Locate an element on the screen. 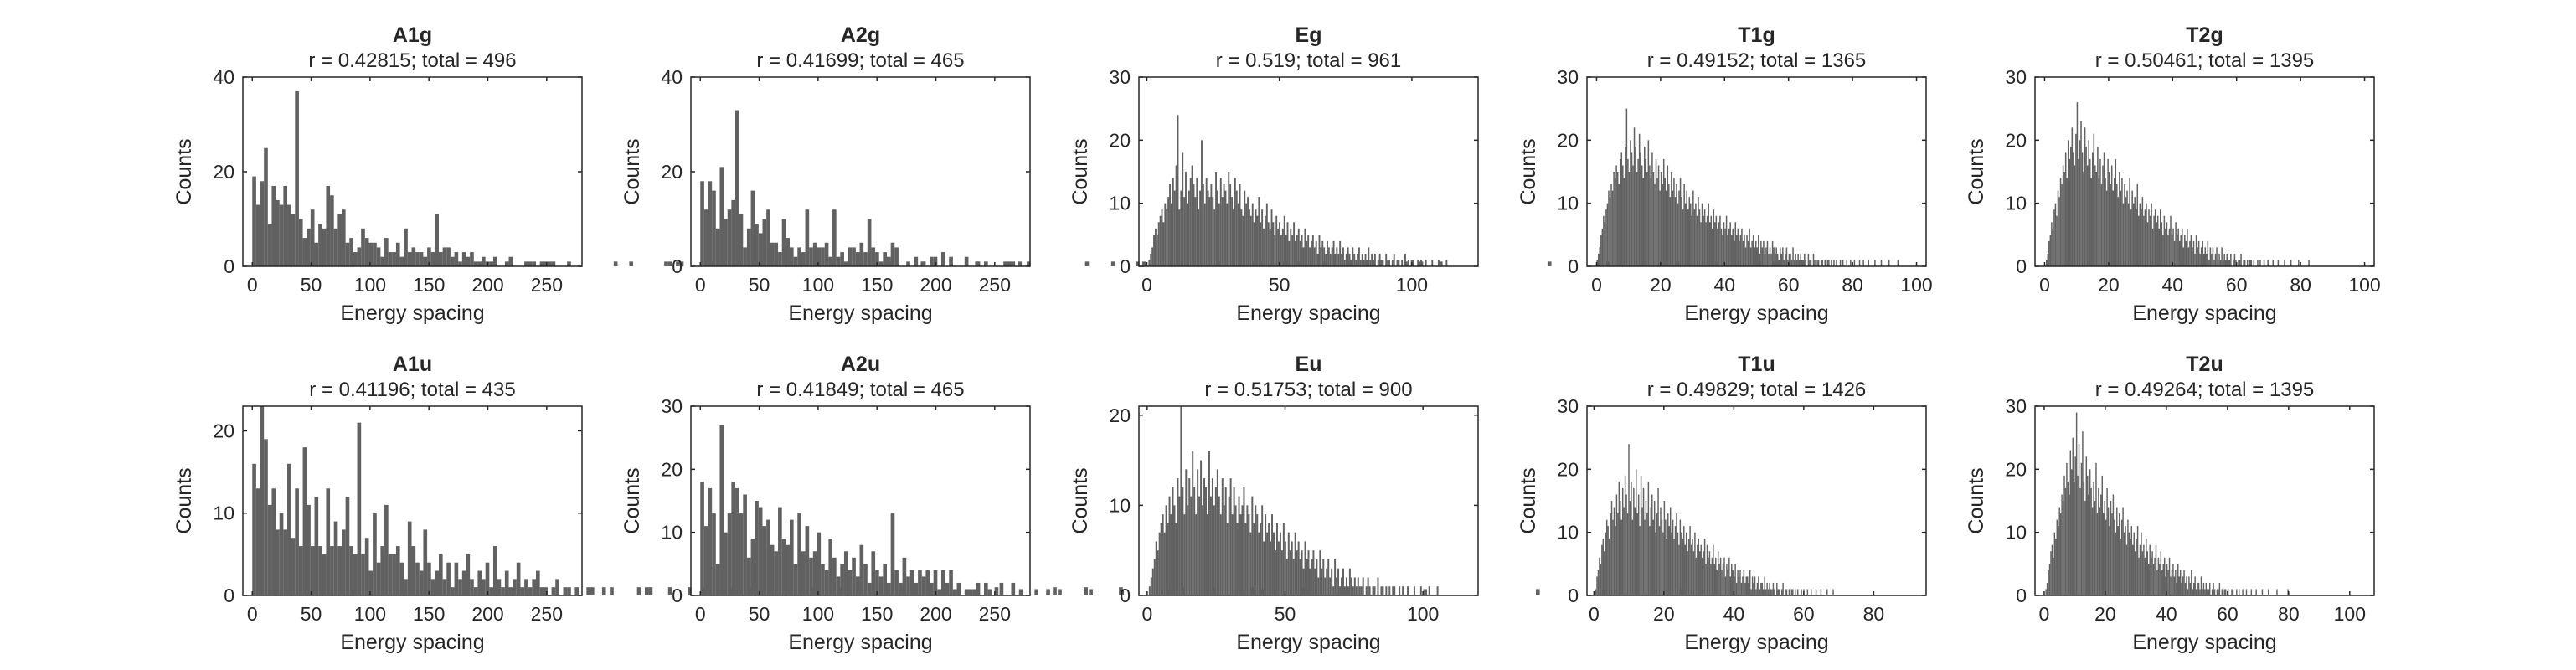  x-tick-label: 150 is located at coordinates (429, 285).